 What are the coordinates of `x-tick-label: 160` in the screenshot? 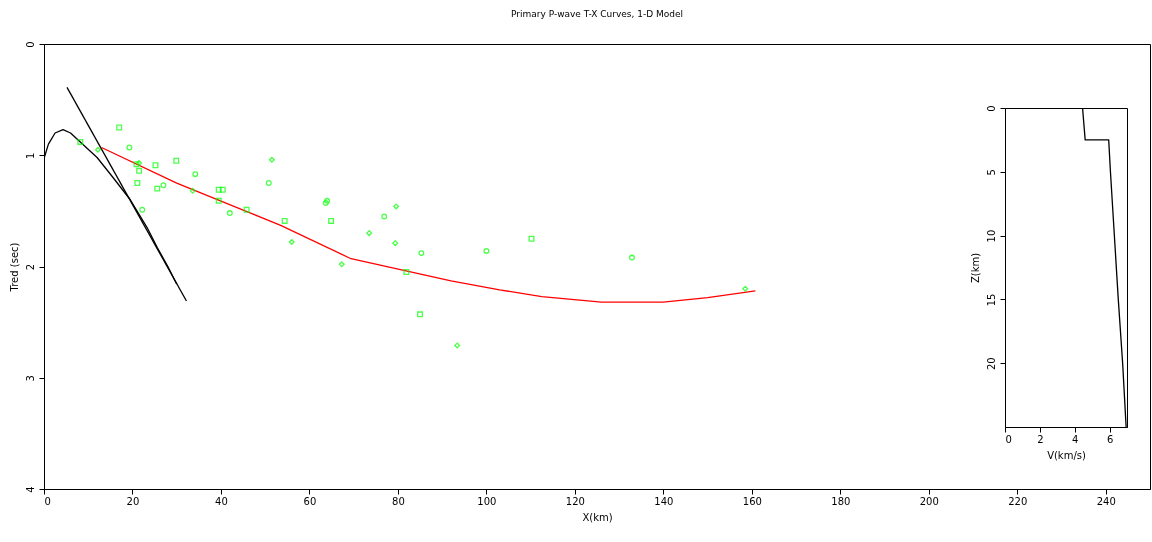 It's located at (752, 501).